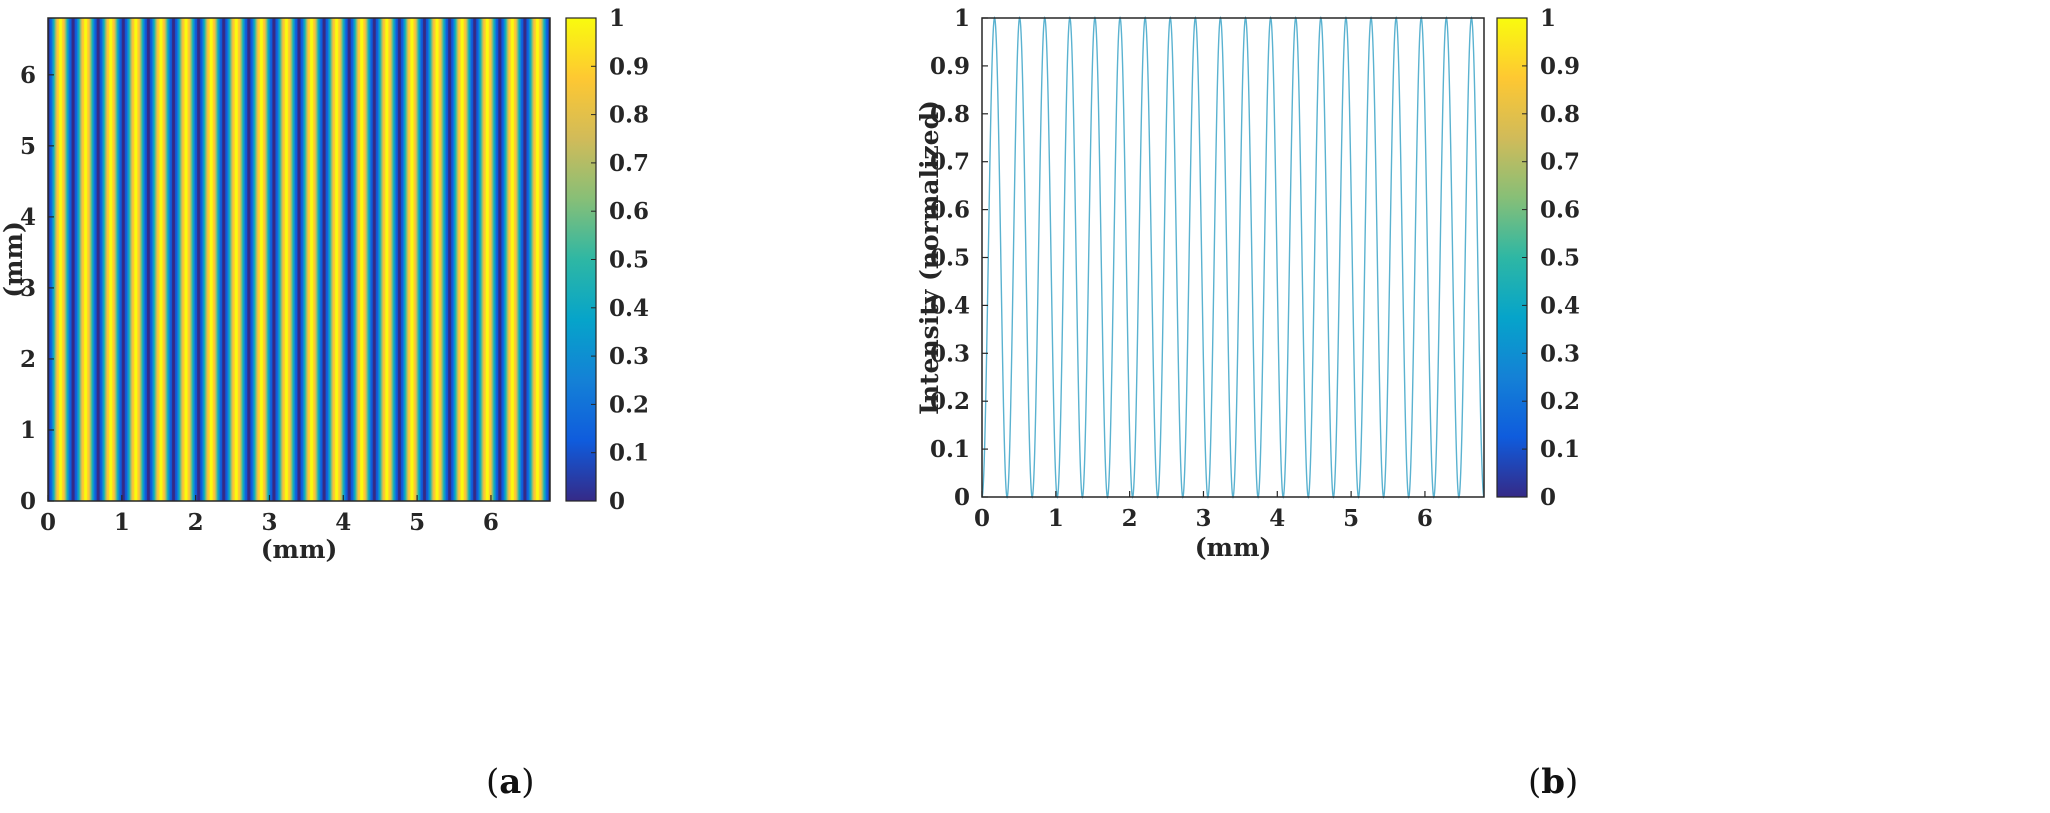  Describe the element at coordinates (196, 522) in the screenshot. I see `heatmap-x-tick-label: 2` at that location.